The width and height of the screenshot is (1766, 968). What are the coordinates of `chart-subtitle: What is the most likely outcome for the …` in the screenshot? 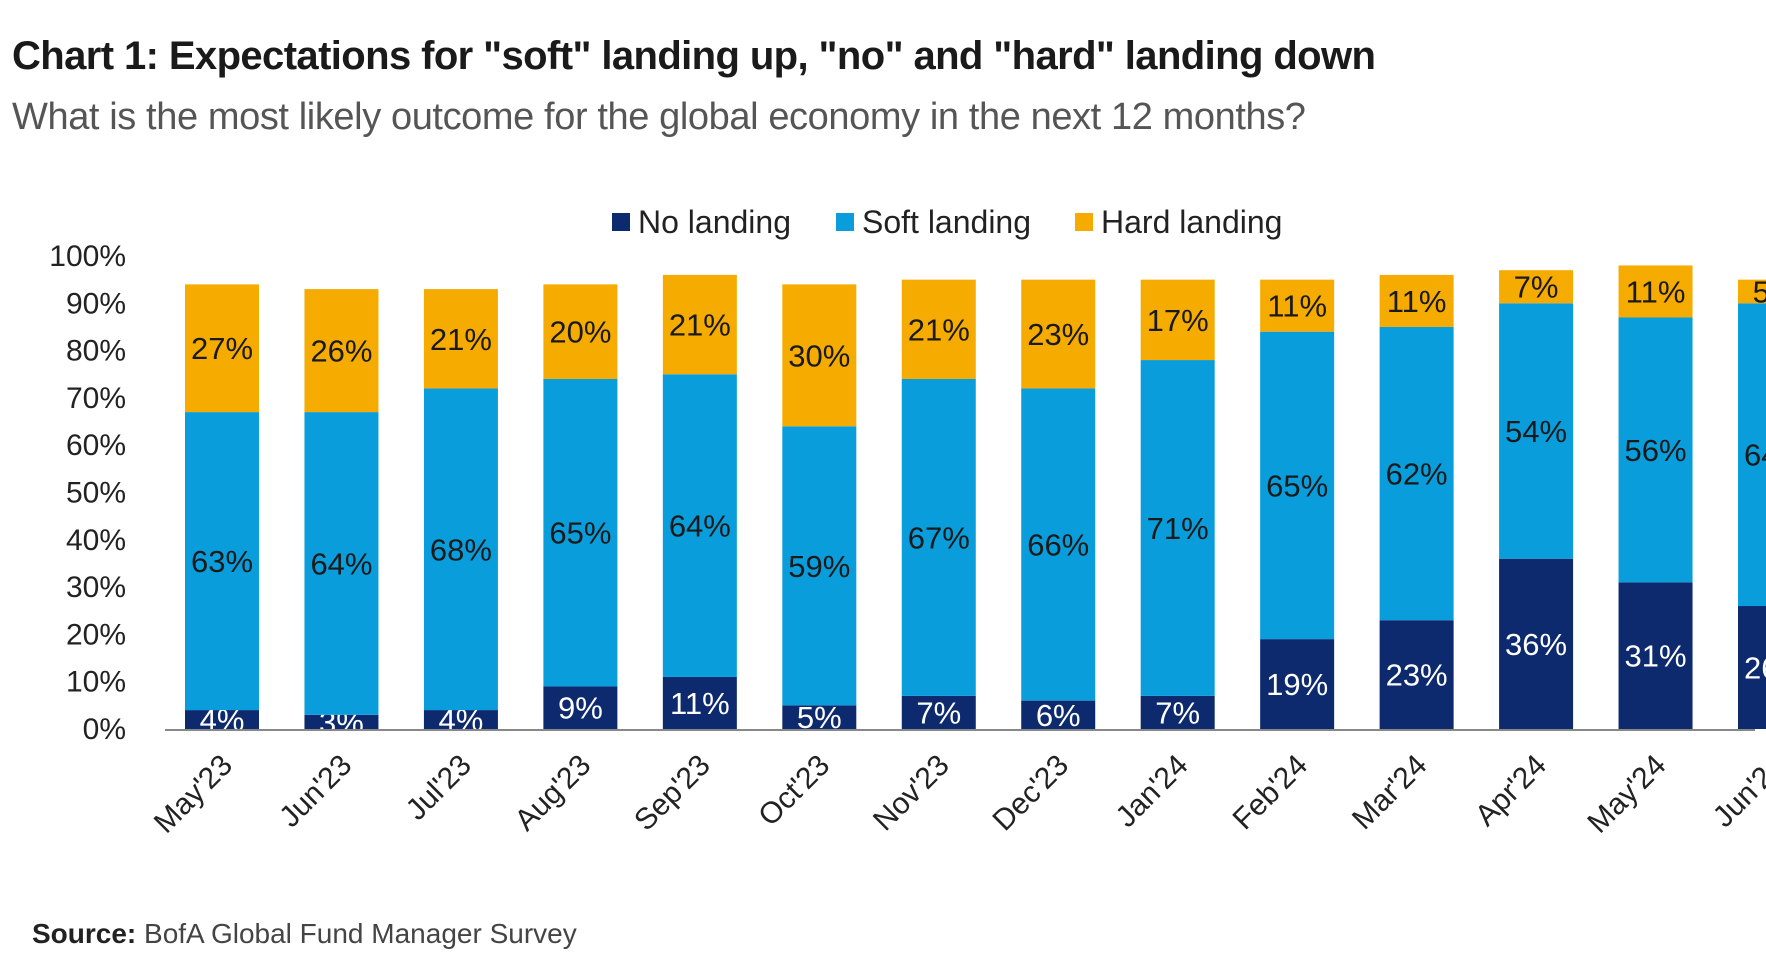 It's located at (659, 117).